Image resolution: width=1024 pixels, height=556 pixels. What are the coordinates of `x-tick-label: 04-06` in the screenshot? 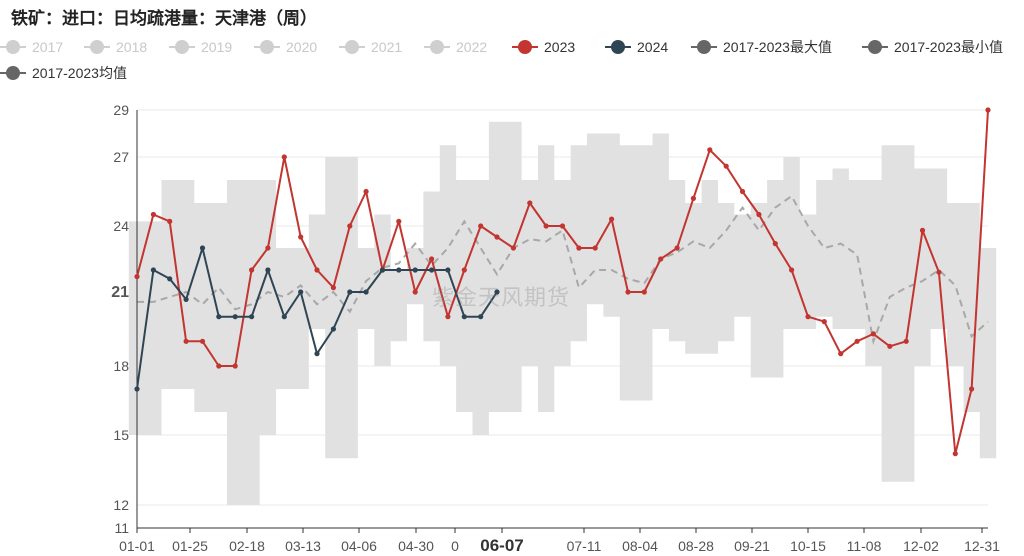 It's located at (359, 546).